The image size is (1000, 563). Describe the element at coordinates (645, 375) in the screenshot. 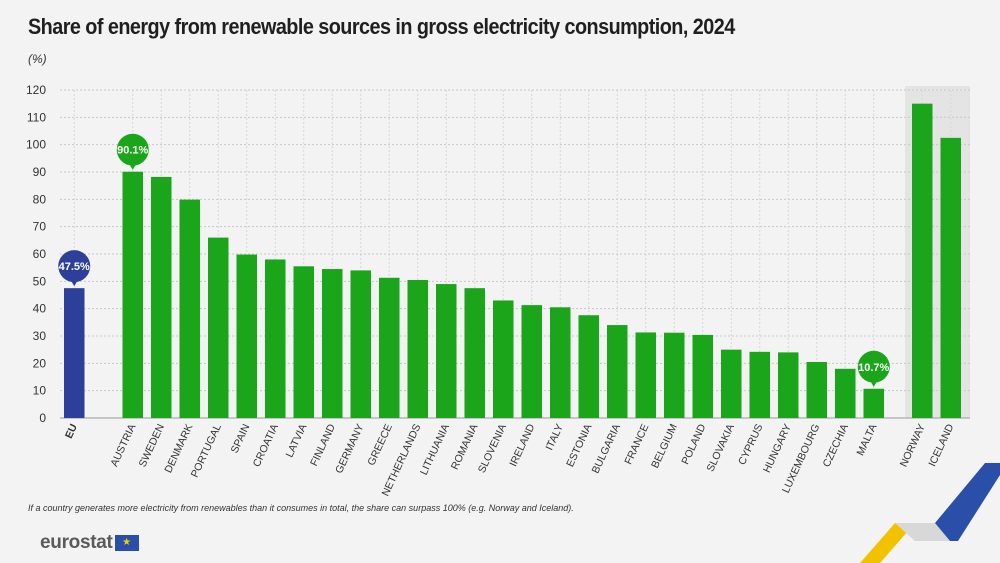

I see `bar-france` at that location.